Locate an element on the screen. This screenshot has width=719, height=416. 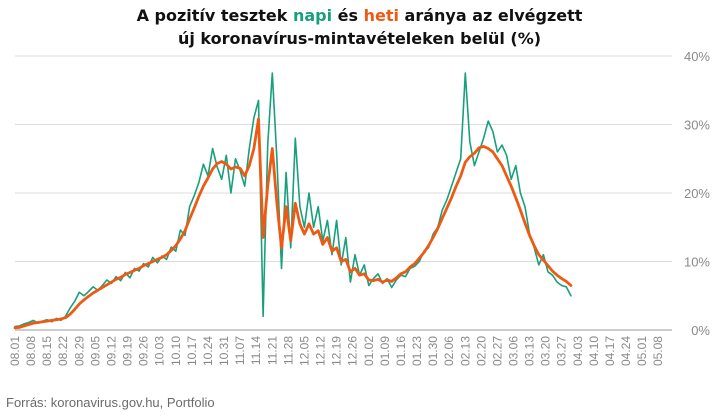
x-tick-label: 11.21 is located at coordinates (272, 350).